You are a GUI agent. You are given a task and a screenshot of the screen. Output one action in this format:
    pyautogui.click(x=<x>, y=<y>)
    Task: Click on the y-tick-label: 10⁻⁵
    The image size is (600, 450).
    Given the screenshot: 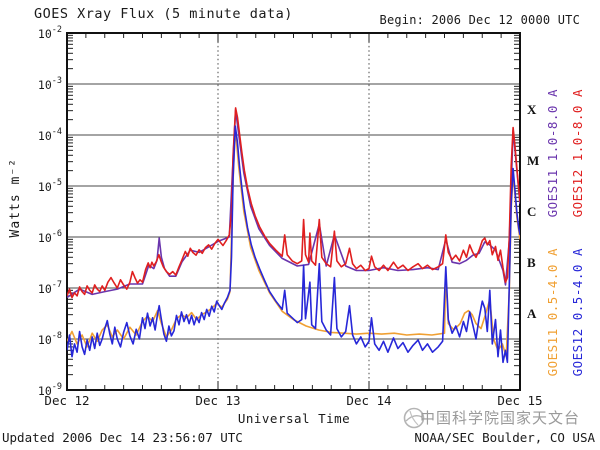 What is the action you would take?
    pyautogui.click(x=49, y=186)
    